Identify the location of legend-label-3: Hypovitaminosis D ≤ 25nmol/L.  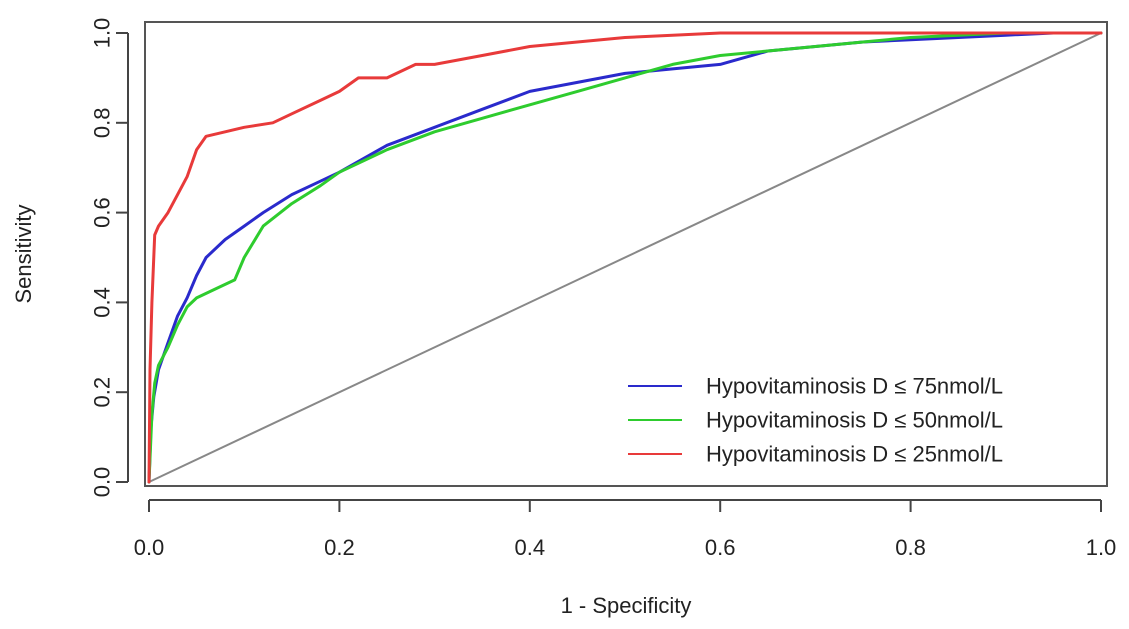
(854, 454).